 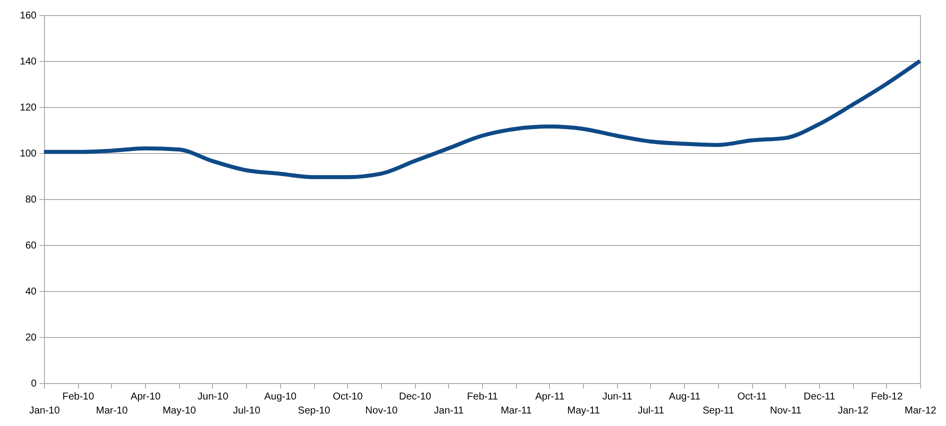 What do you see at coordinates (314, 411) in the screenshot?
I see `x-tick-label: Sep-10` at bounding box center [314, 411].